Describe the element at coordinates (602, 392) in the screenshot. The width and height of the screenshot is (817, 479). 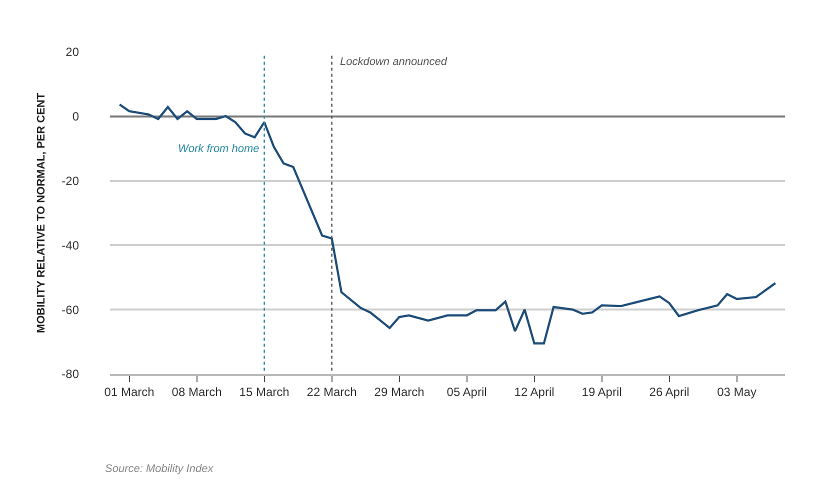
I see `x-tick-label: 19 April` at that location.